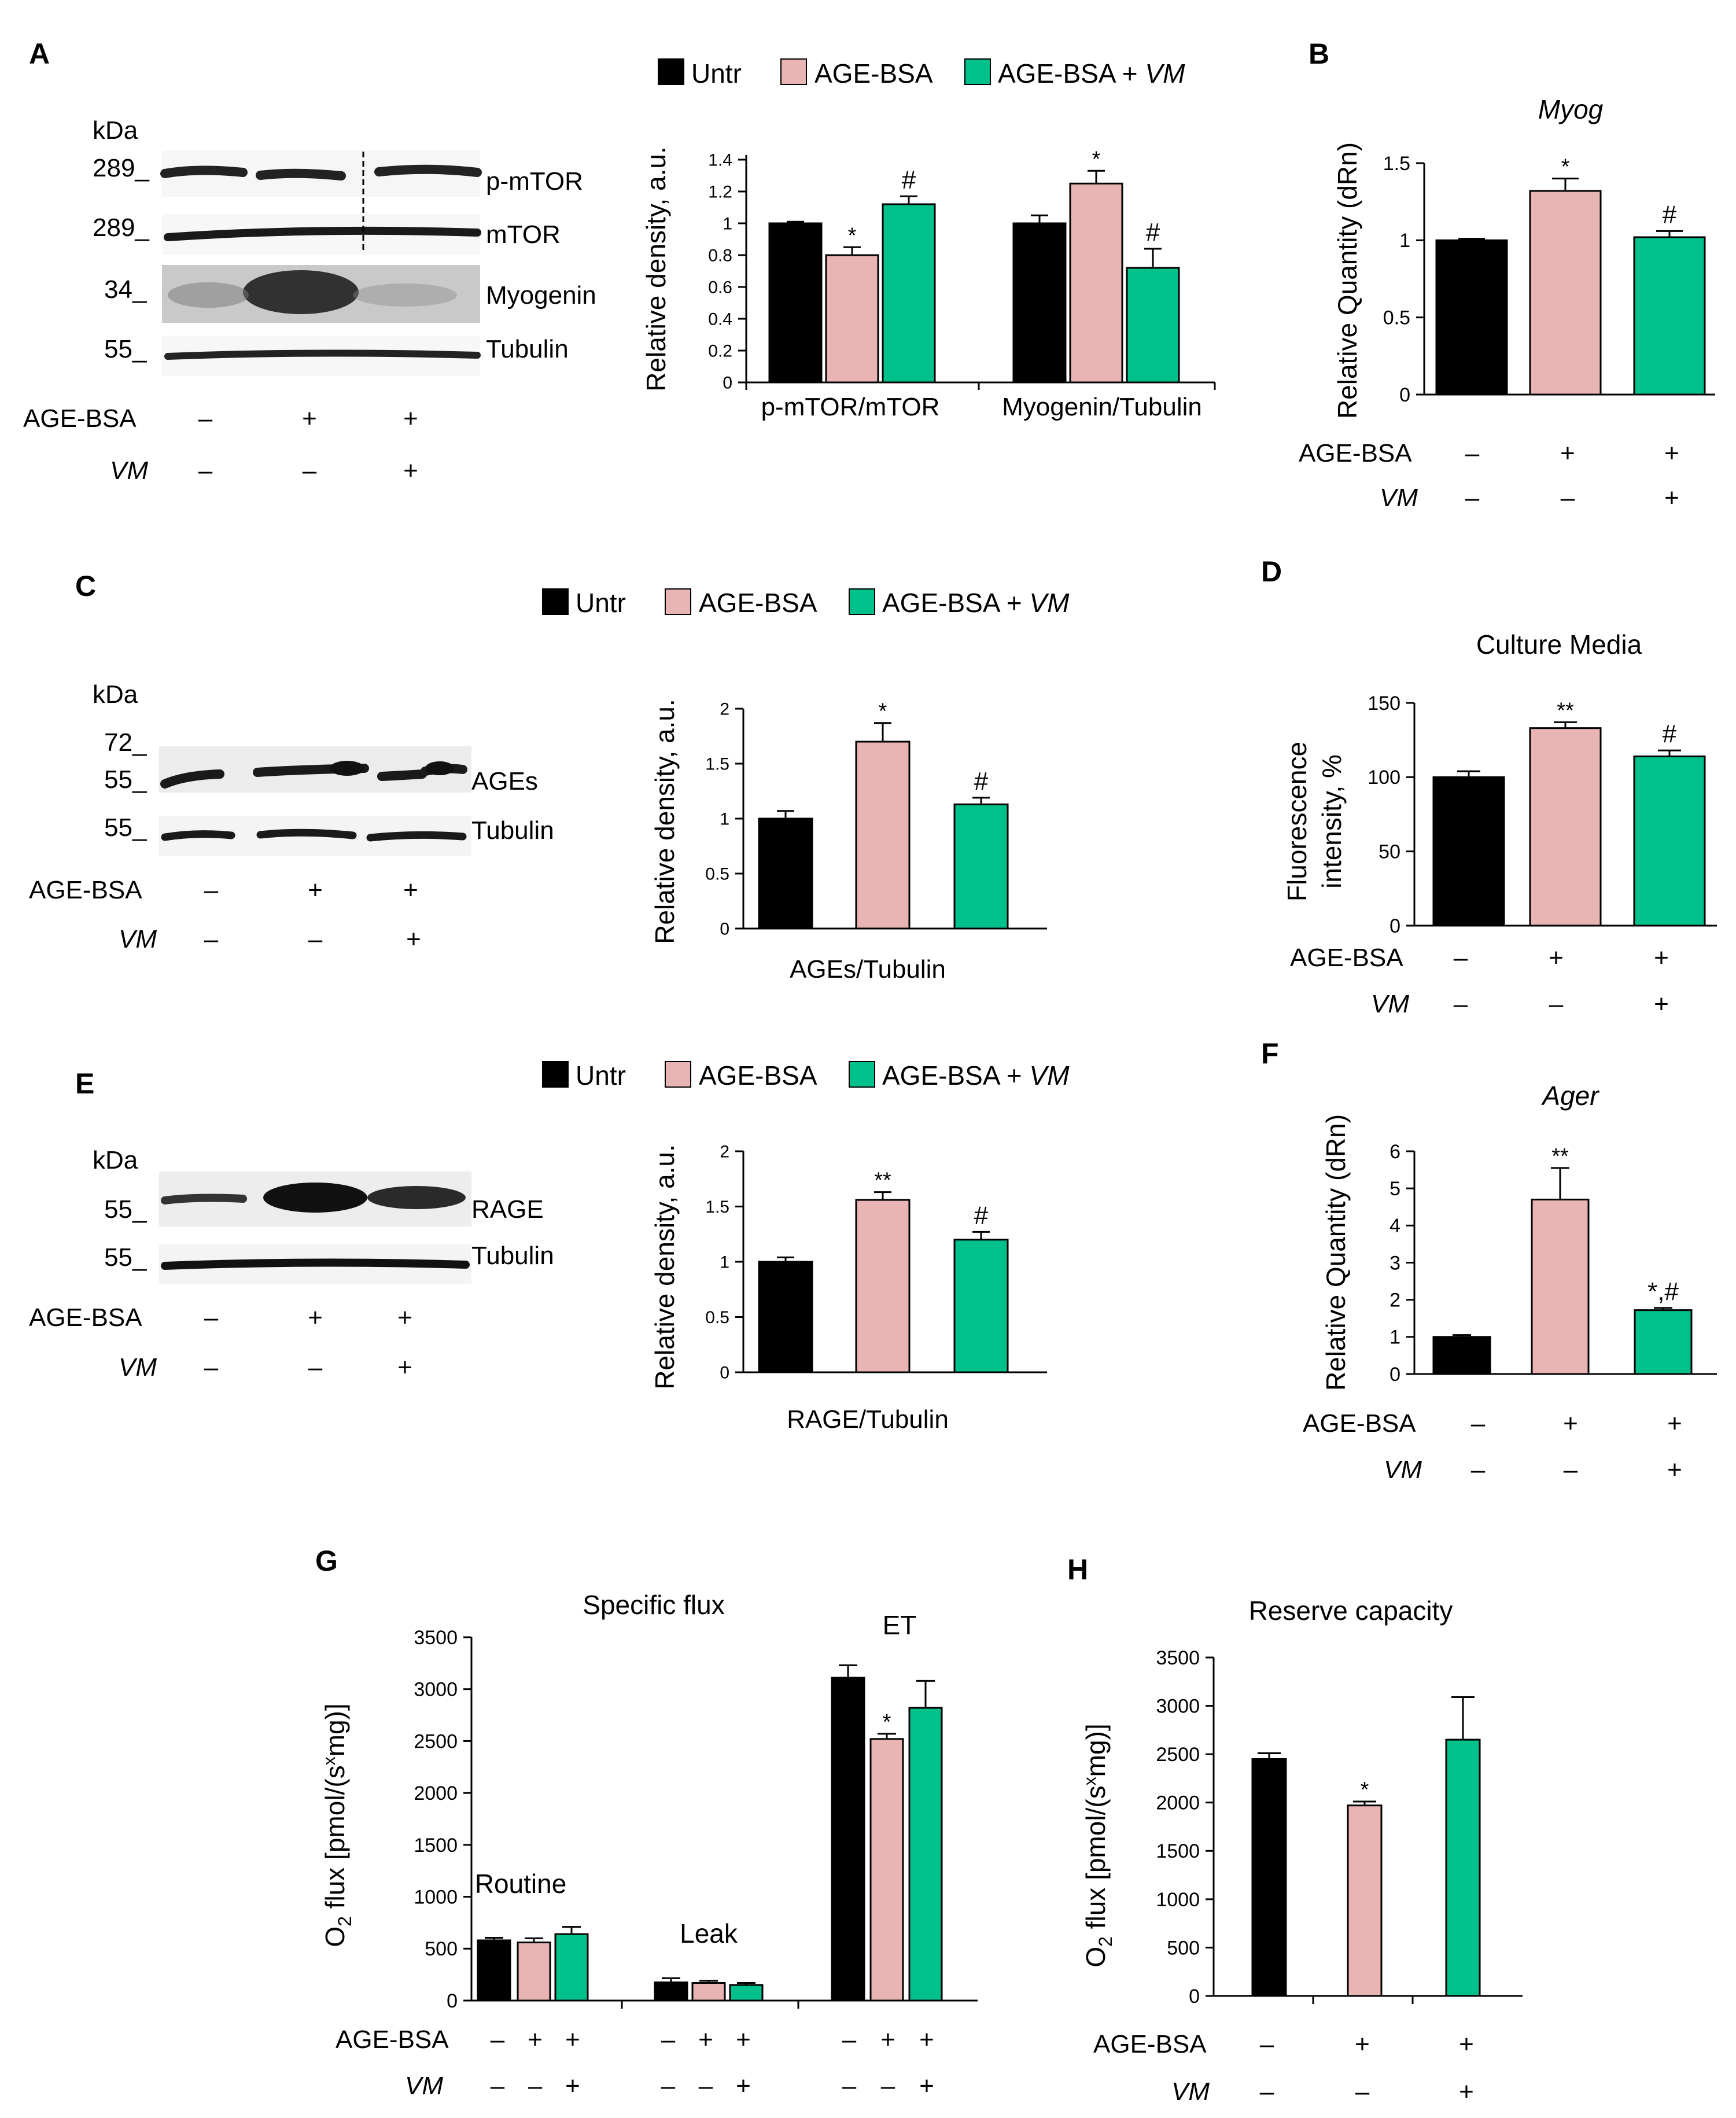 The image size is (1736, 2118). I want to click on treat-g-vm-6: +, so click(743, 2086).